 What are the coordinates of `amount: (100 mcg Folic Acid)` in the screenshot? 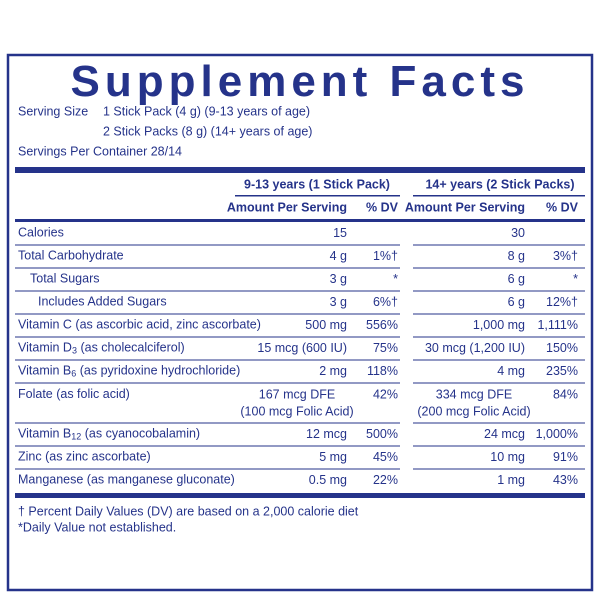 It's located at (296, 411).